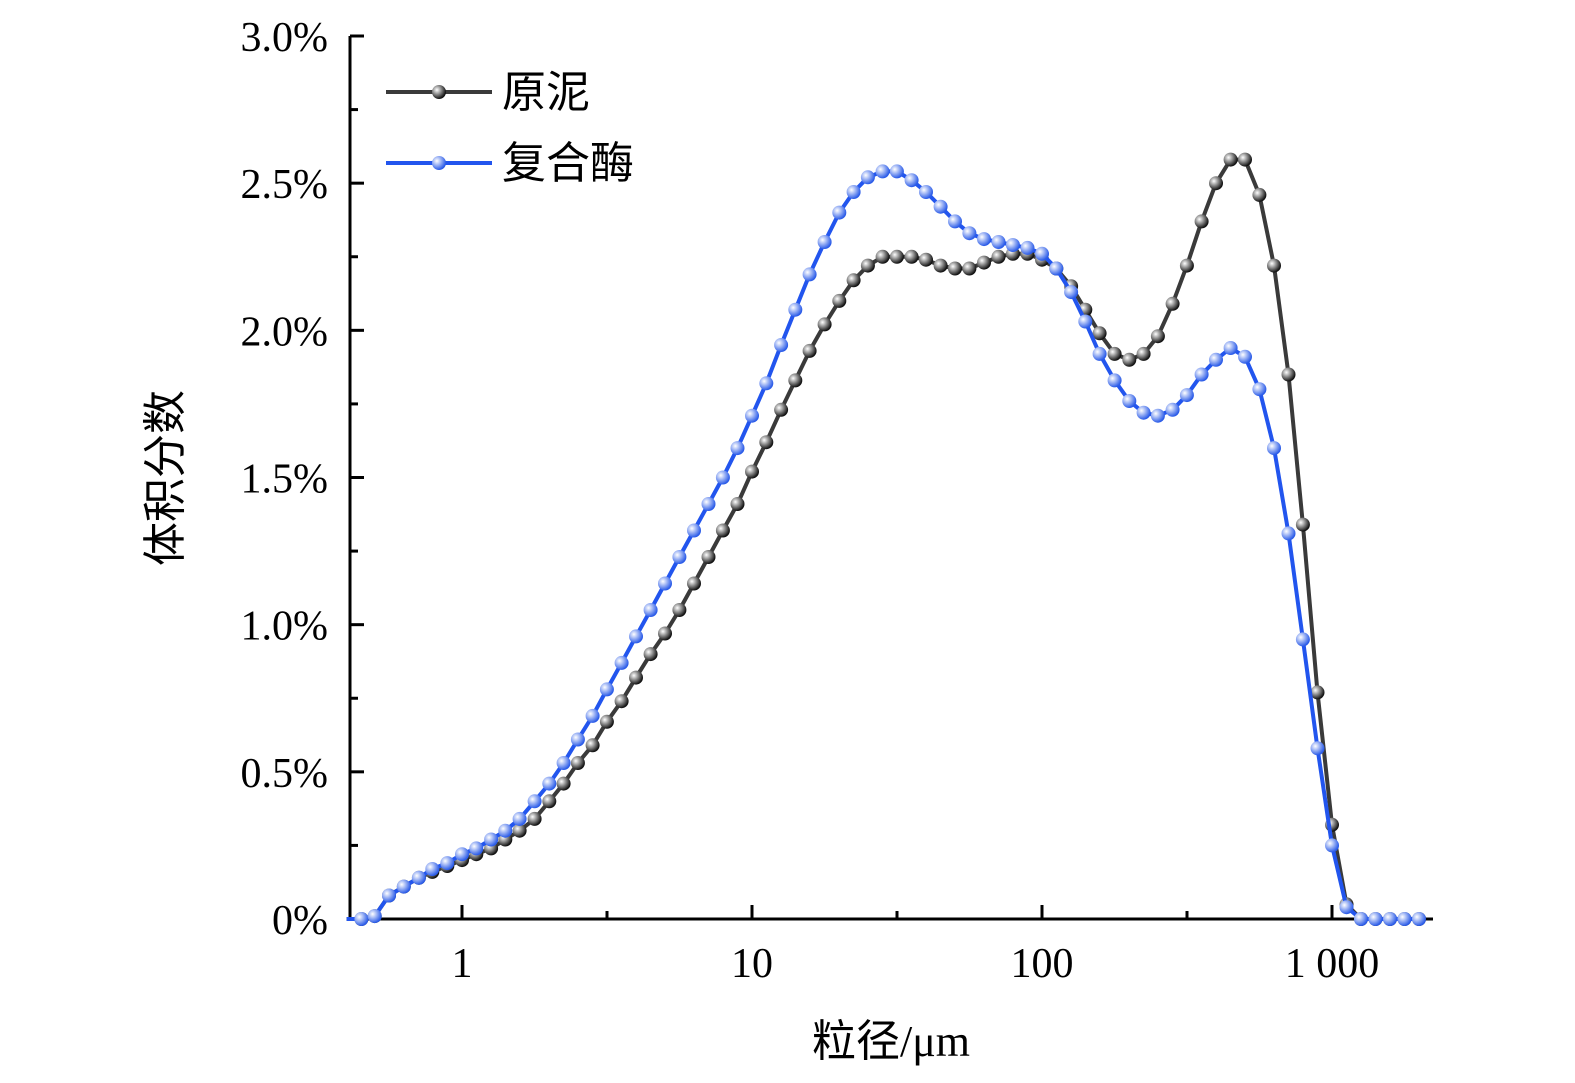 Image resolution: width=1575 pixels, height=1083 pixels. I want to click on x-axis-title: 粒径/μm, so click(891, 1041).